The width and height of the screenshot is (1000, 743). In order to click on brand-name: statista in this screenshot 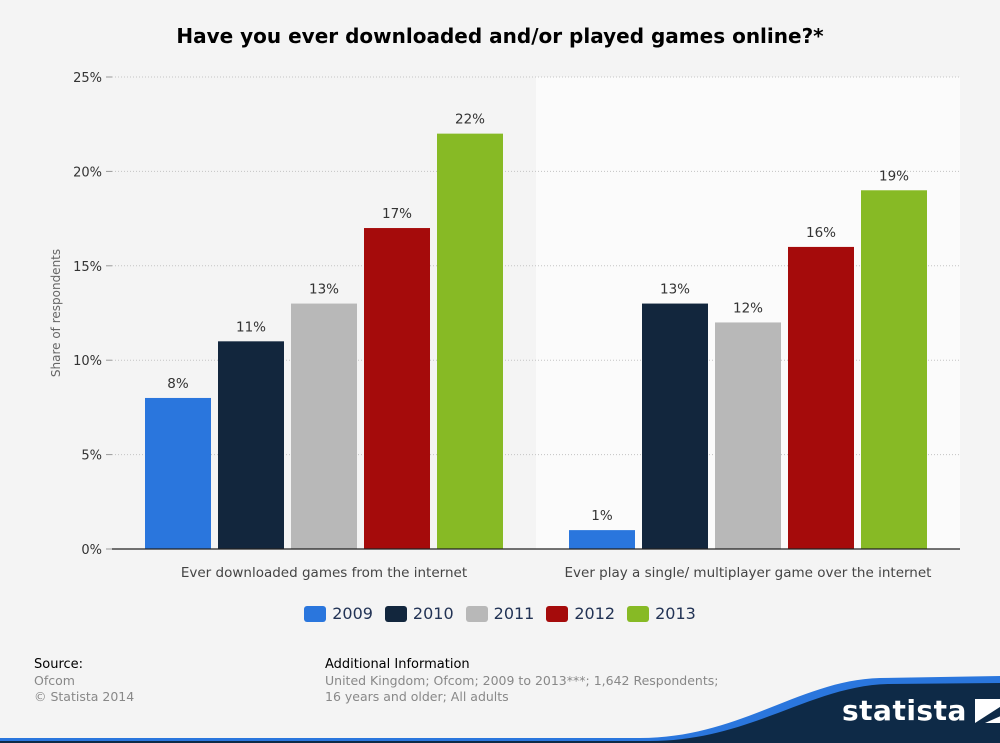, I will do `click(904, 710)`.